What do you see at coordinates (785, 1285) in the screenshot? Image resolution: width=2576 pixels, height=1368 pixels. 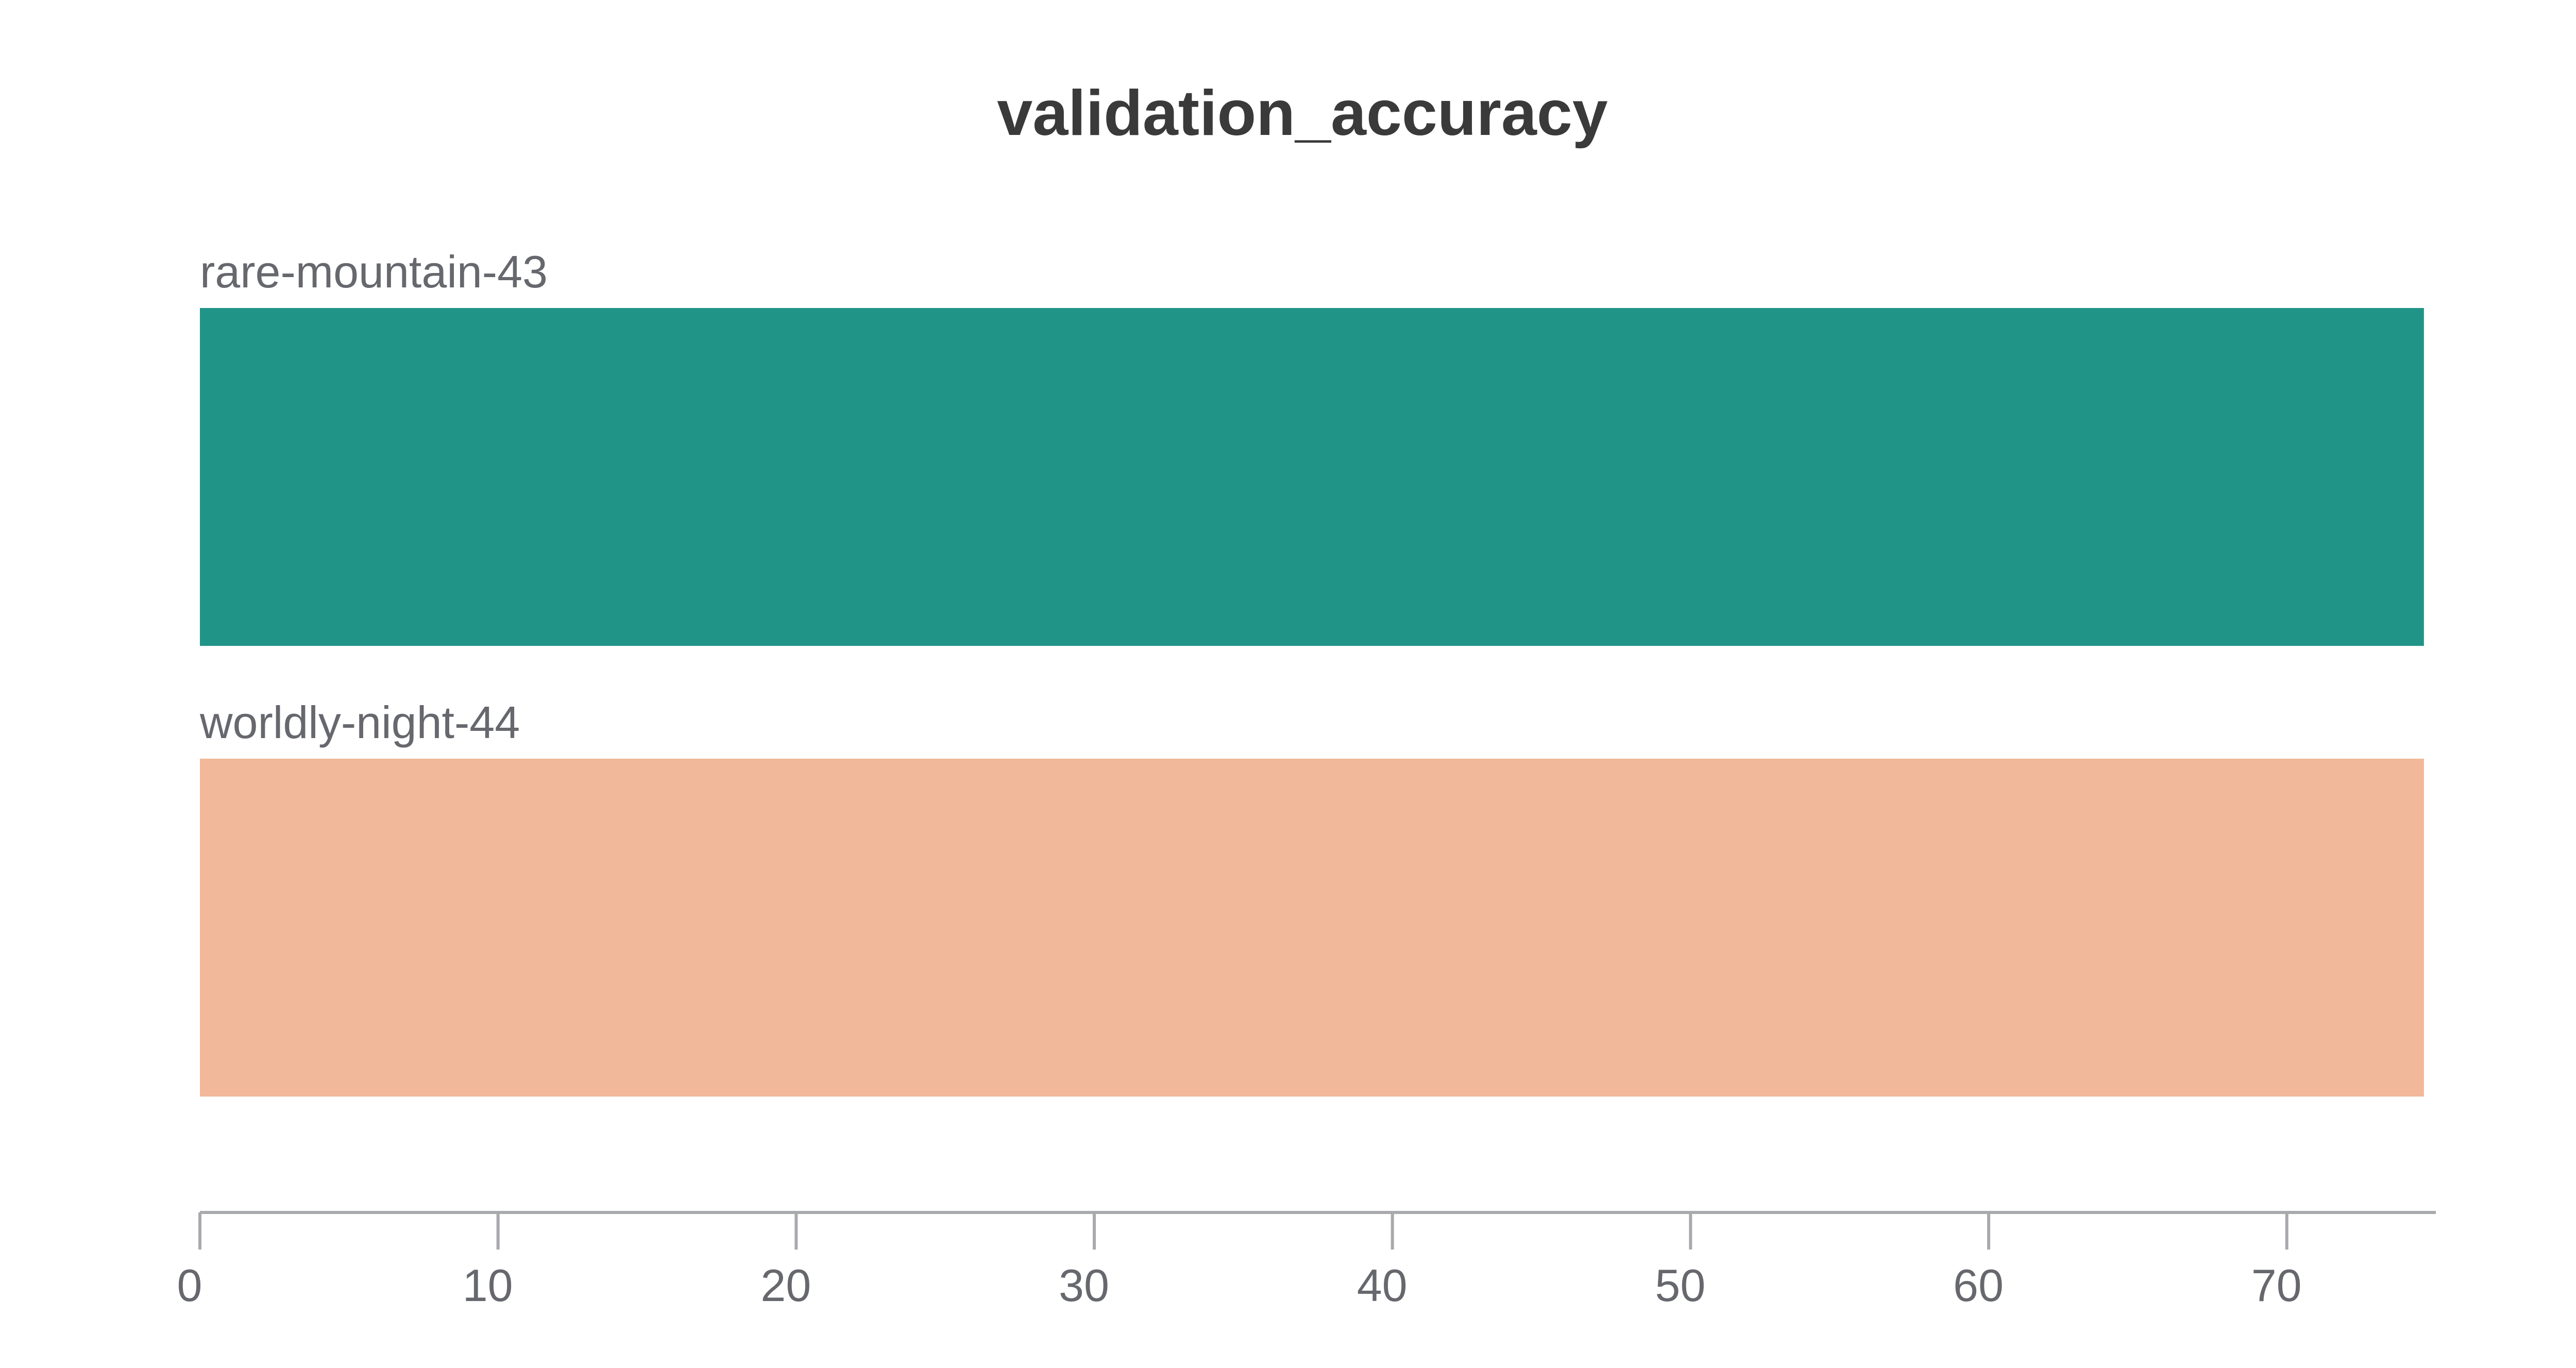 I see `x-tick-label-20: 20` at bounding box center [785, 1285].